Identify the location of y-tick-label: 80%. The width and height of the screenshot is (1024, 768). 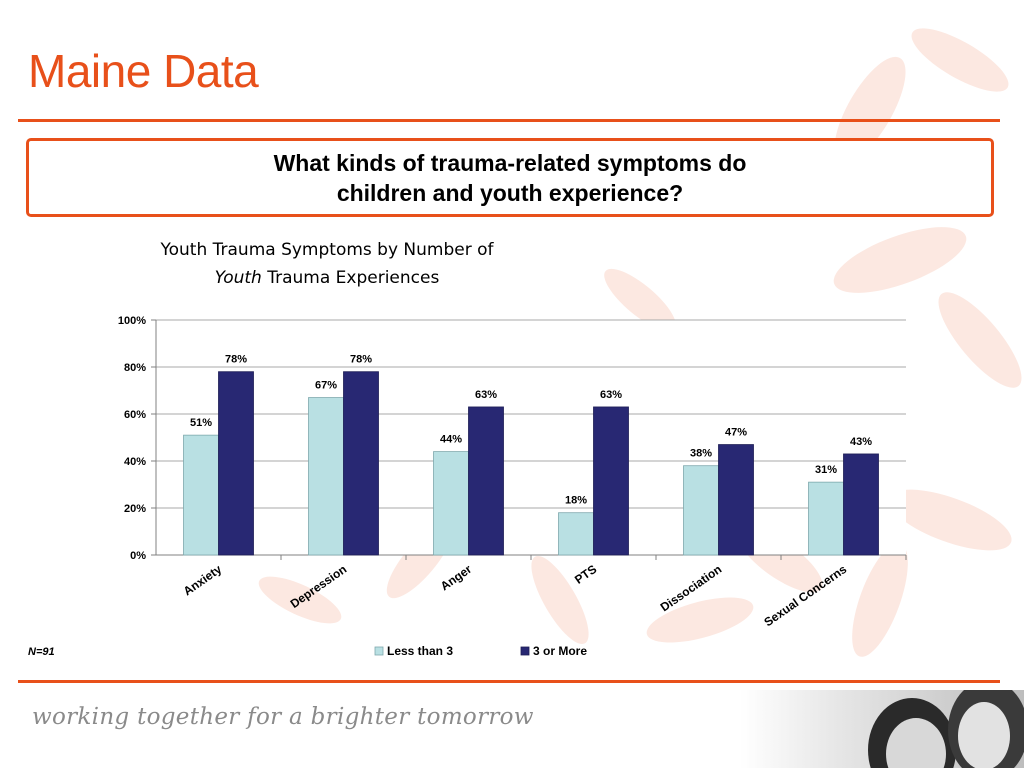
(135, 368).